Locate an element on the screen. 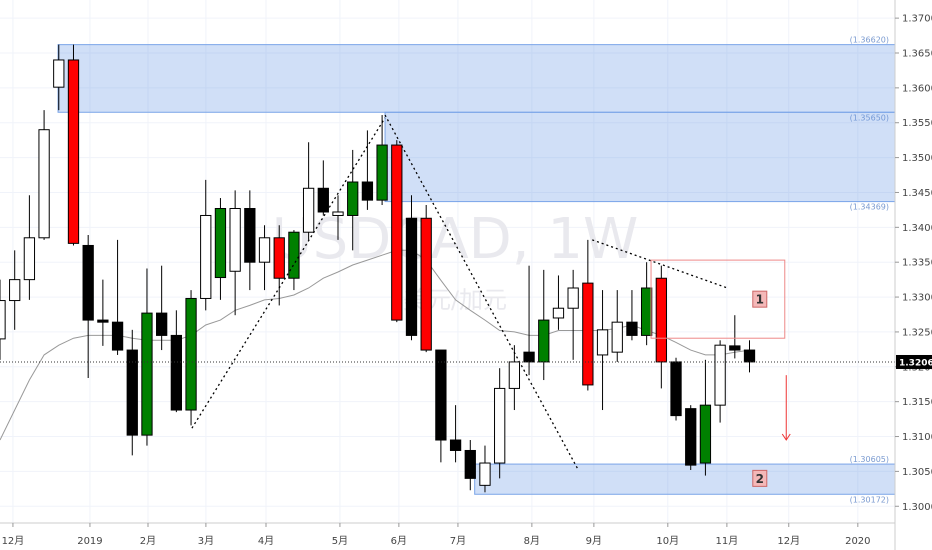 The height and width of the screenshot is (550, 932). x-tick-label: 2019 is located at coordinates (89, 541).